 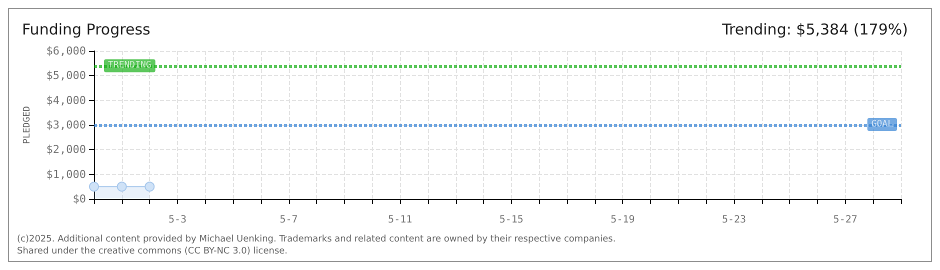 I want to click on chart-subtitle: Trending: $5,384 (179%), so click(x=814, y=29).